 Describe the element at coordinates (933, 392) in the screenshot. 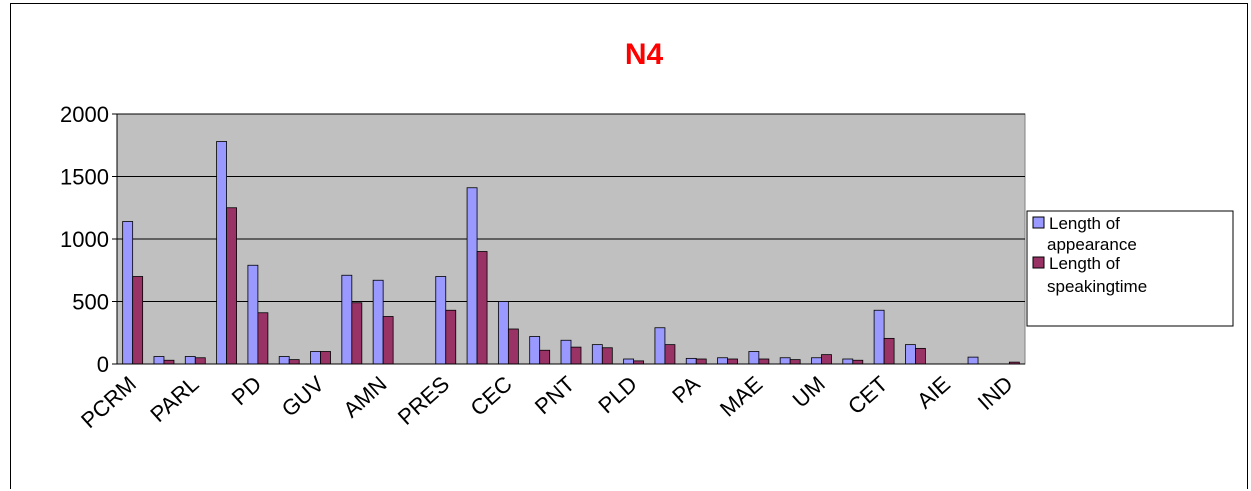

I see `x-tick-label: AIE` at that location.